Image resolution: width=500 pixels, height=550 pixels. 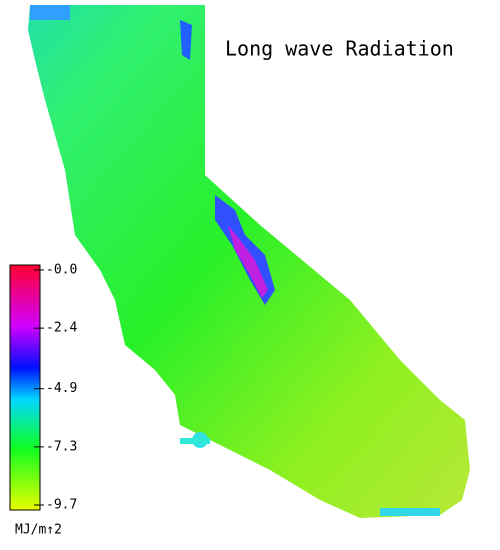 I want to click on tick-label: -0.0, so click(x=61, y=270).